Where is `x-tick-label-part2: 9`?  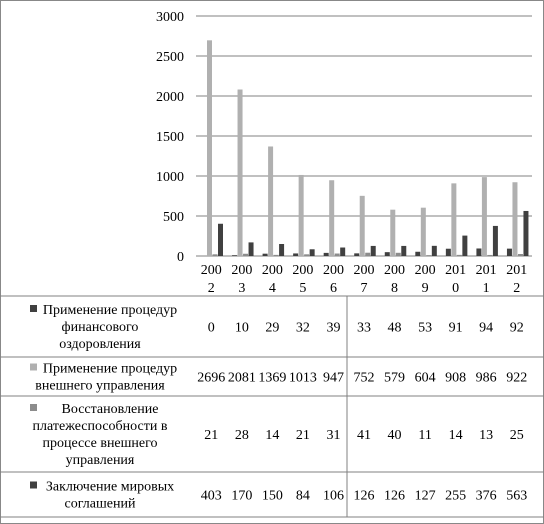 x-tick-label-part2: 9 is located at coordinates (425, 288).